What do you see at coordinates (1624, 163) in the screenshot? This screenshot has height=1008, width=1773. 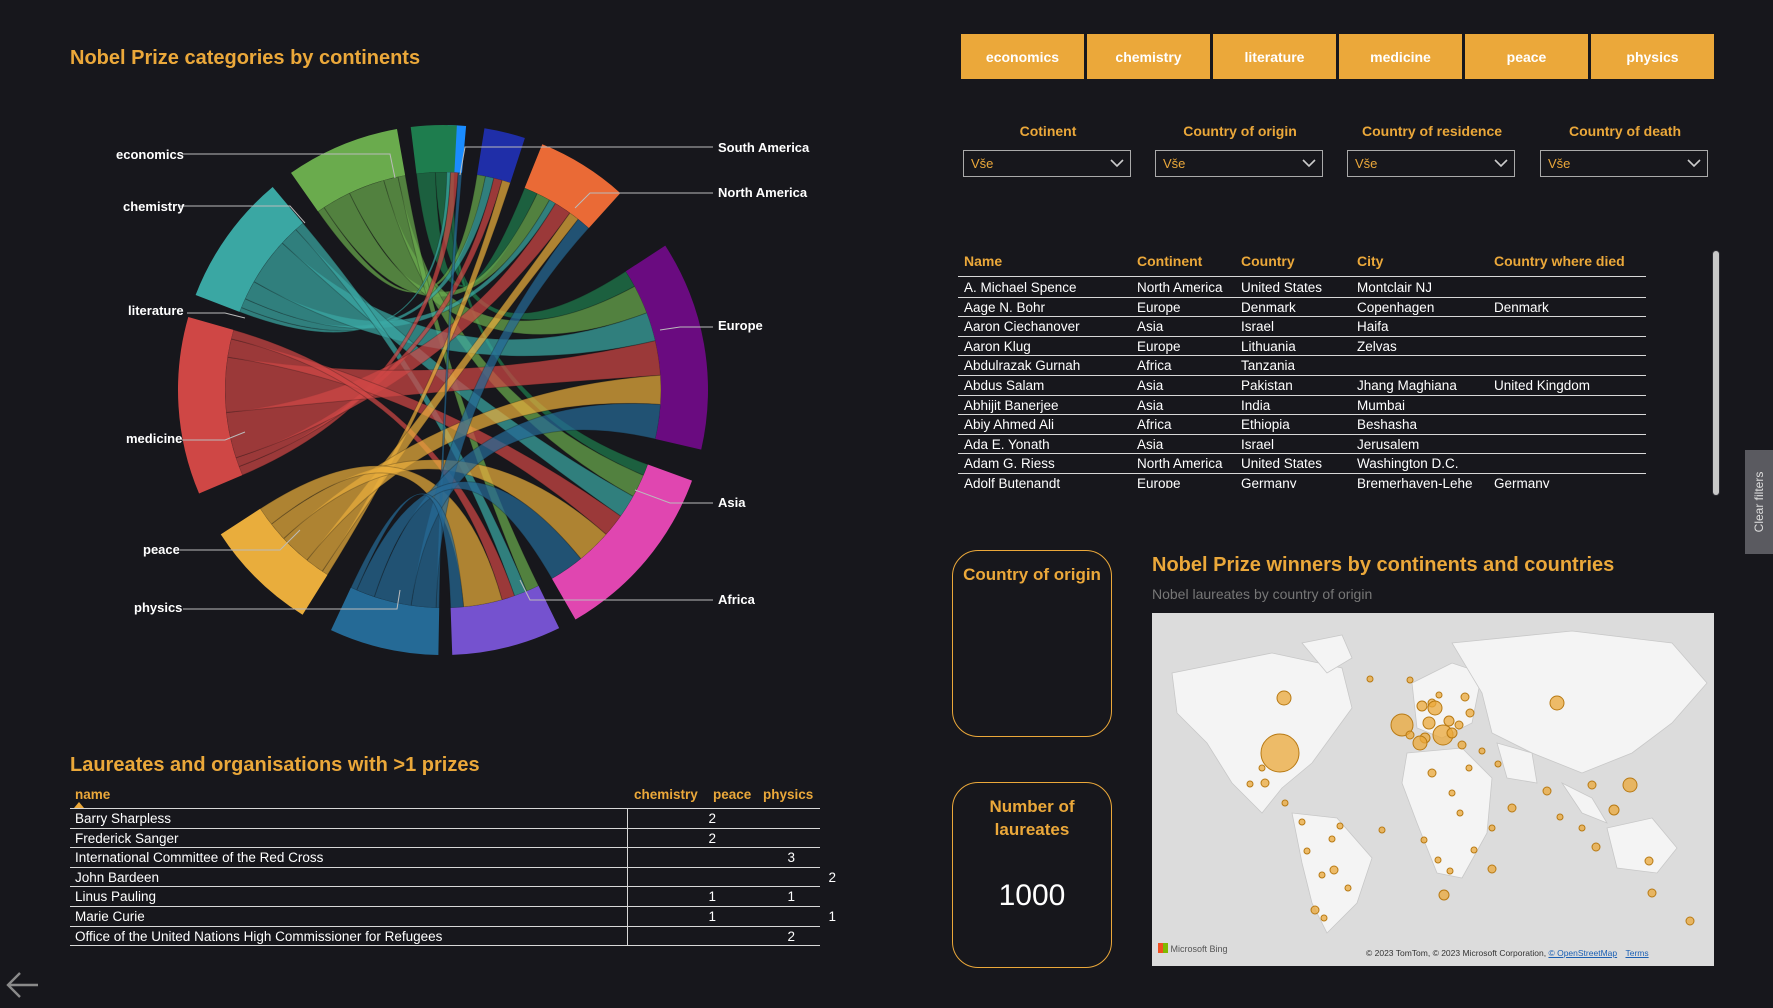 I see `country-death-dropdown: Vše` at bounding box center [1624, 163].